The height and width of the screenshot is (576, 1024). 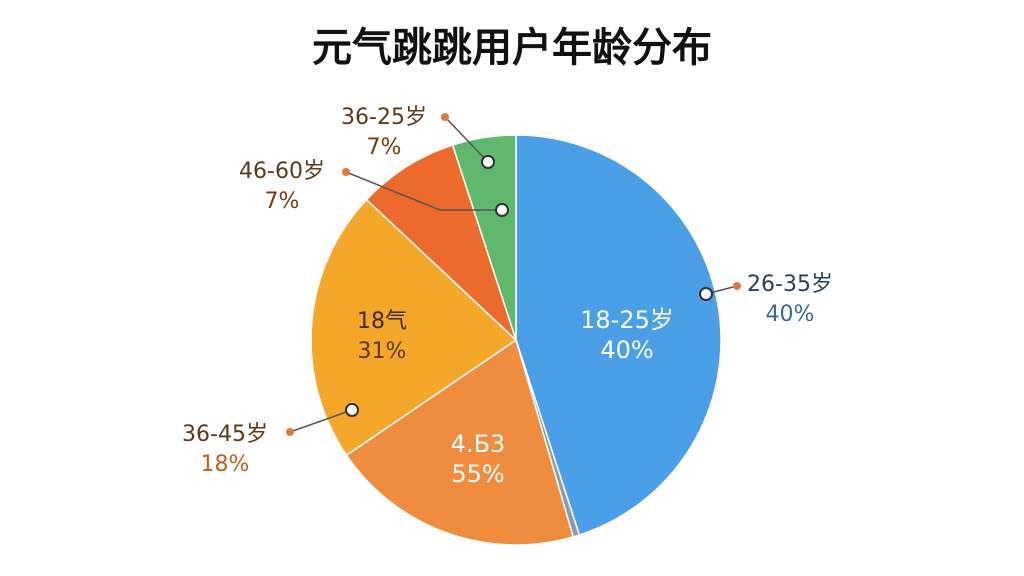 What do you see at coordinates (225, 464) in the screenshot?
I see `annotation-text: 18%` at bounding box center [225, 464].